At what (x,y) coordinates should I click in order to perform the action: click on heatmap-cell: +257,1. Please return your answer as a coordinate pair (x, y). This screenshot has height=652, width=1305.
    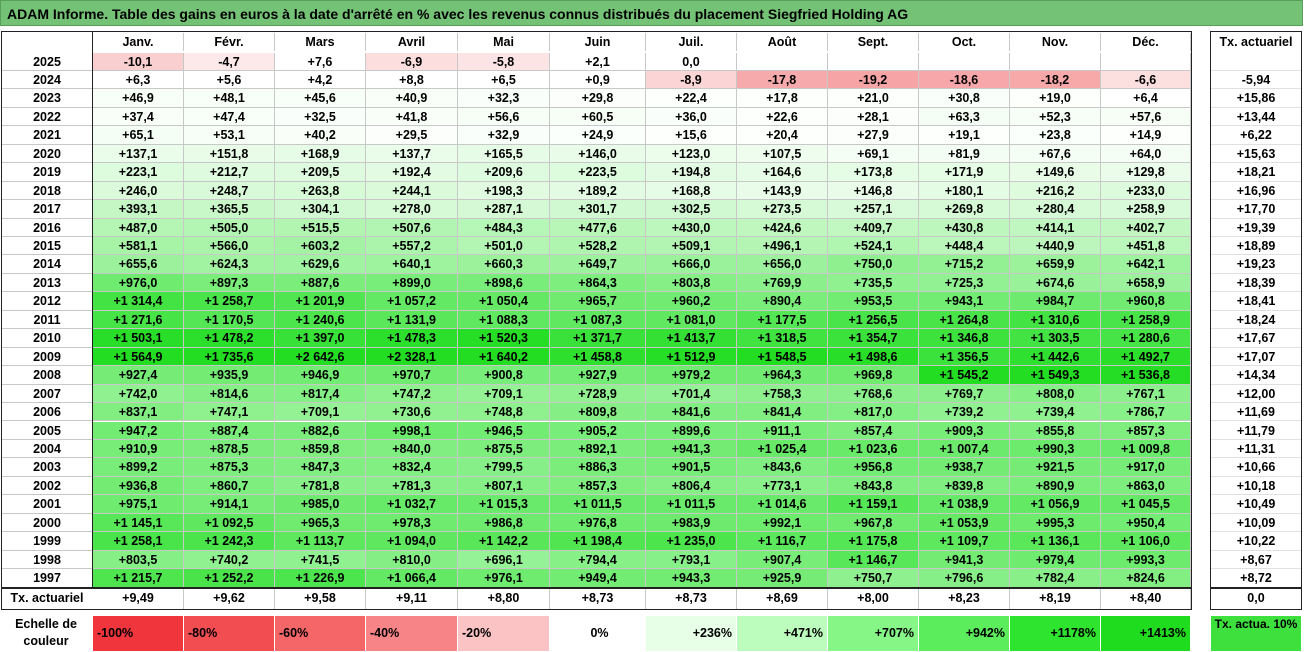
    Looking at the image, I should click on (873, 209).